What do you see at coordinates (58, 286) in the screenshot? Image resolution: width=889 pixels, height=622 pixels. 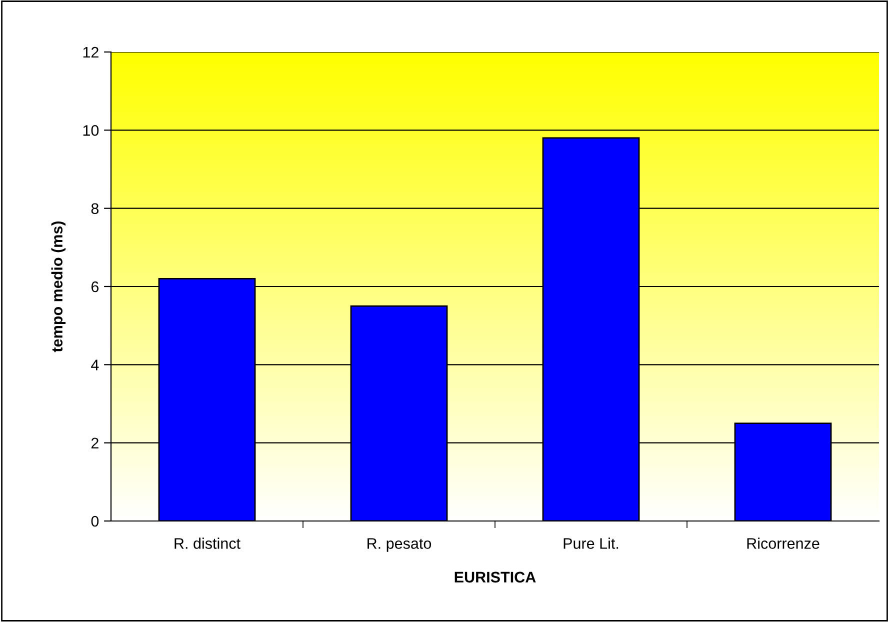 I see `y-axis-title: tempo medio (ms)` at bounding box center [58, 286].